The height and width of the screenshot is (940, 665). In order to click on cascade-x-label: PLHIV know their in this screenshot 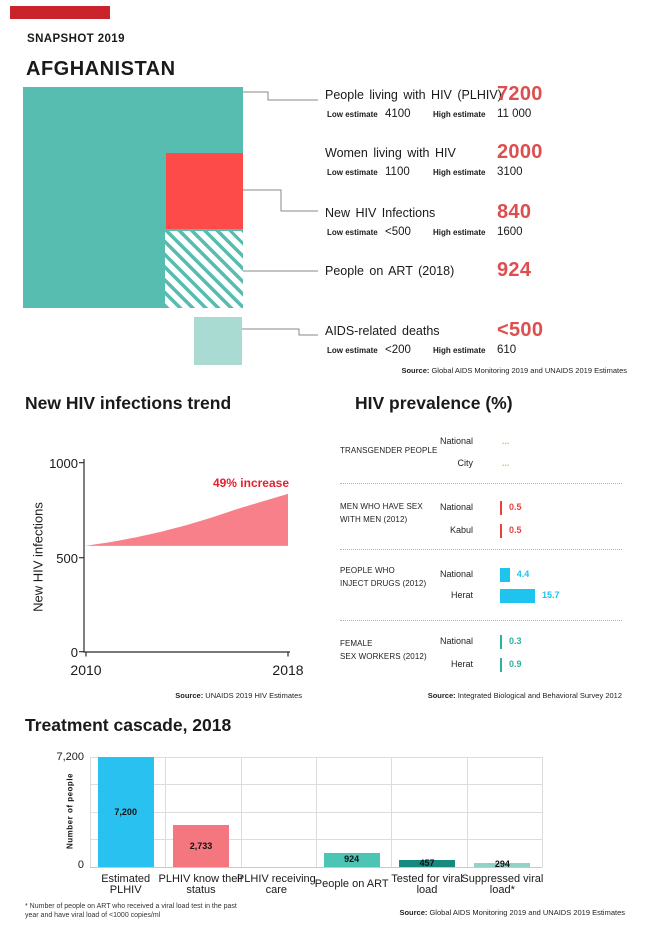, I will do `click(201, 879)`.